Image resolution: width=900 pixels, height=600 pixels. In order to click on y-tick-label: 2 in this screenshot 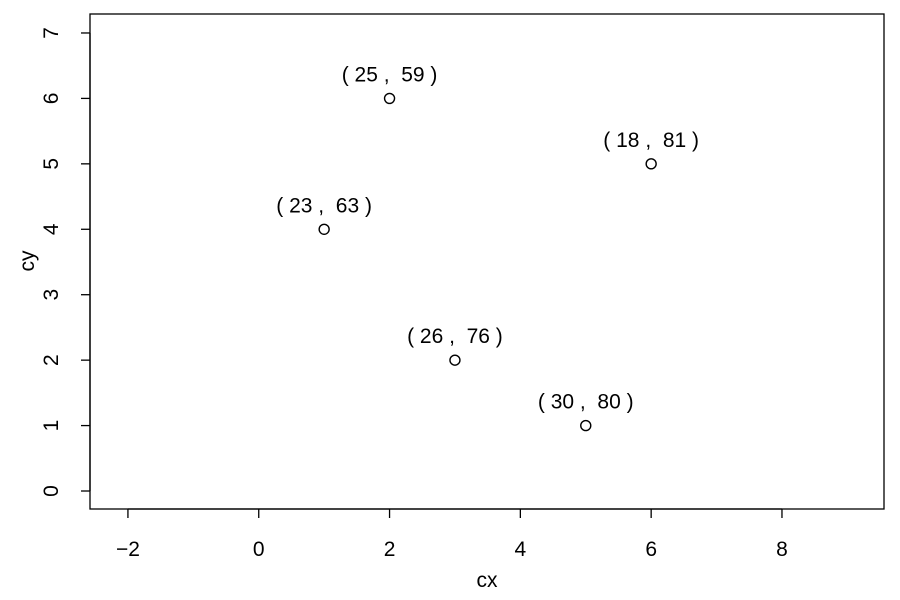, I will do `click(51, 360)`.